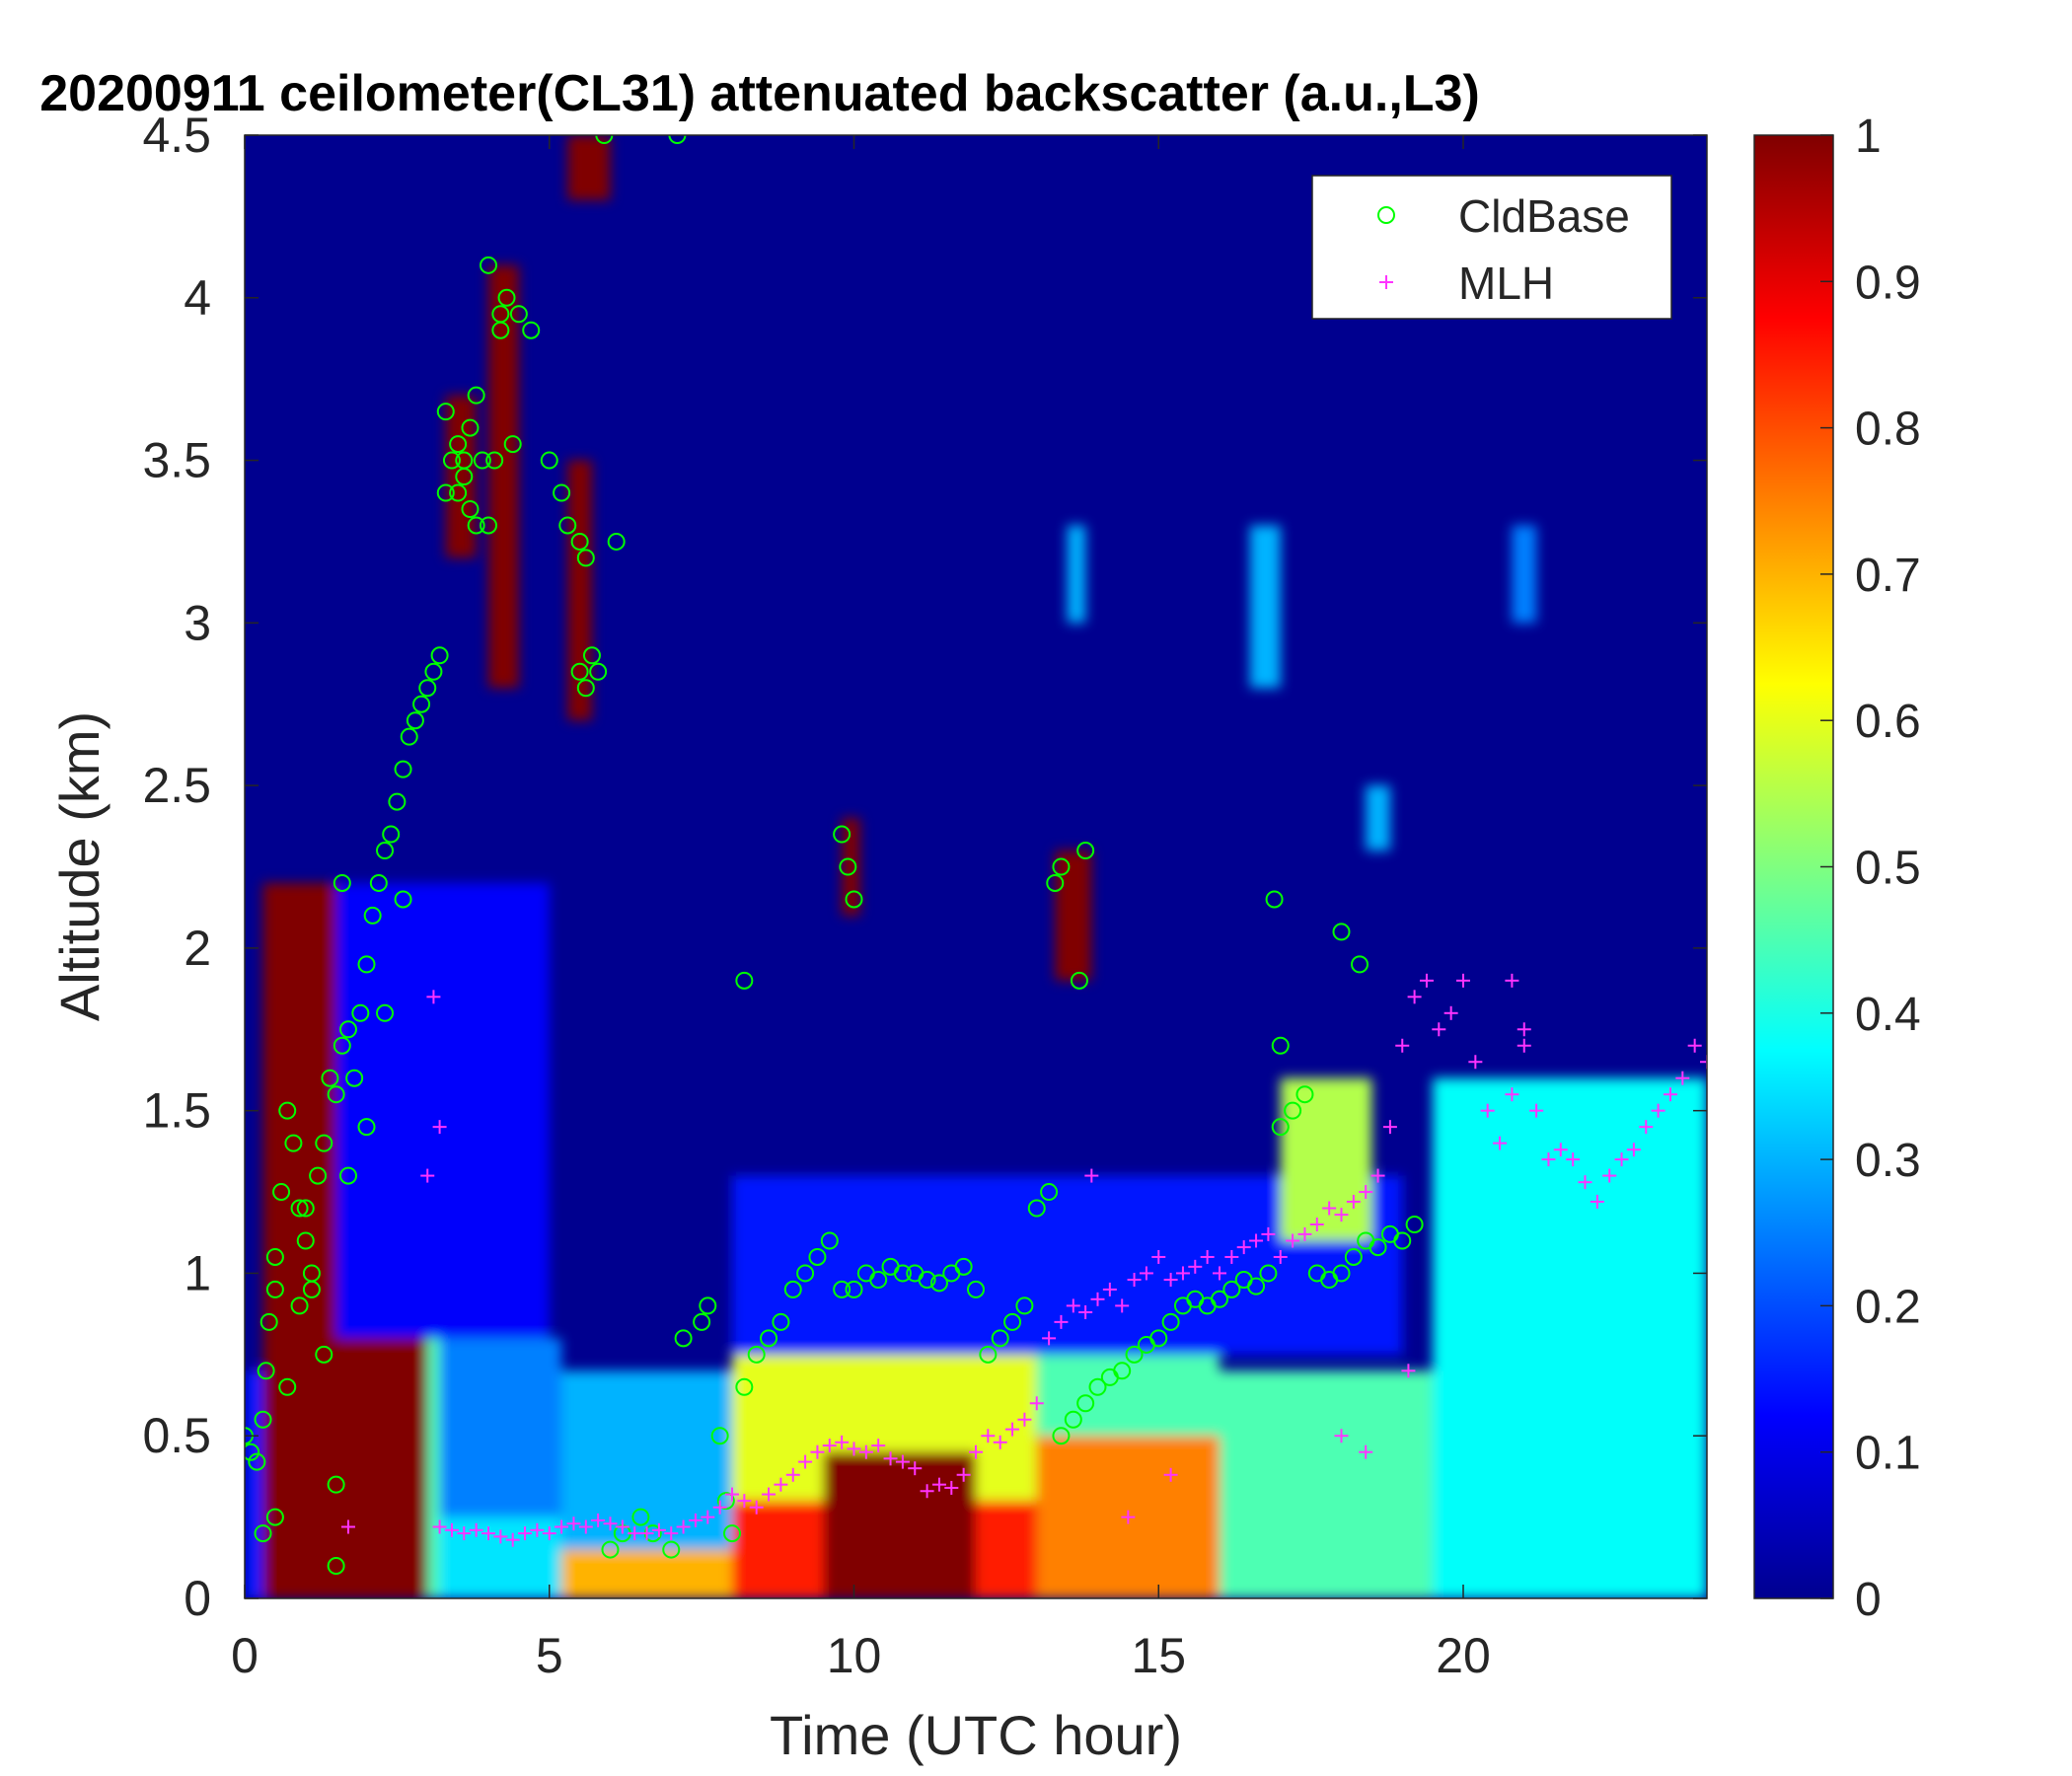 The image size is (2072, 1776). I want to click on x-tick-label: 0, so click(245, 1655).